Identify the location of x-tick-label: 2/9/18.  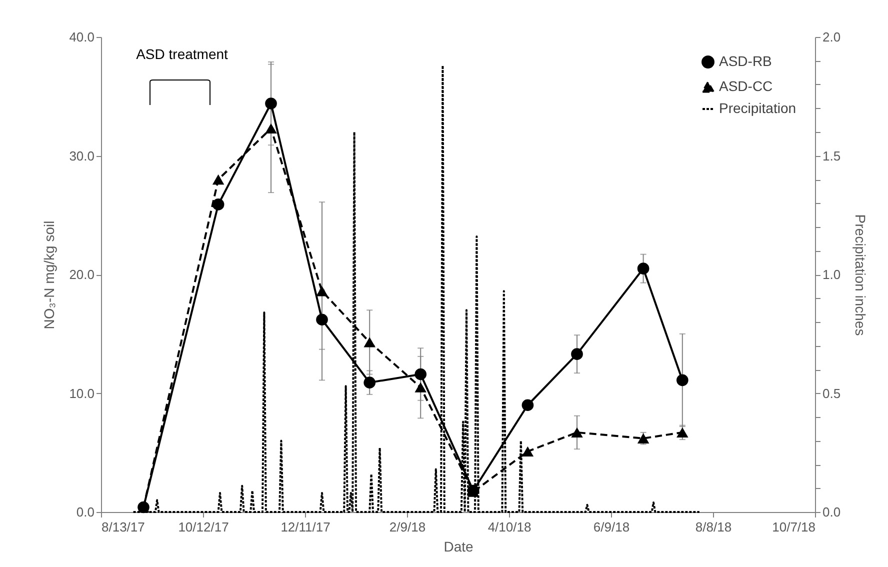
(407, 527).